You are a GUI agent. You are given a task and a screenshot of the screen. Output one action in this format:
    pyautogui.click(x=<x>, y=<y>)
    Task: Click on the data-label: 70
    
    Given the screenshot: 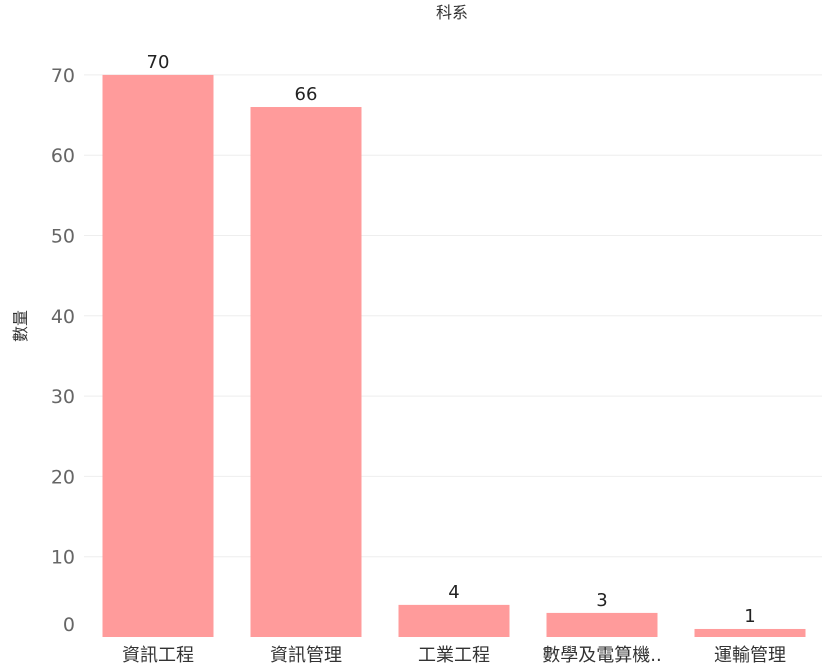 What is the action you would take?
    pyautogui.click(x=158, y=62)
    